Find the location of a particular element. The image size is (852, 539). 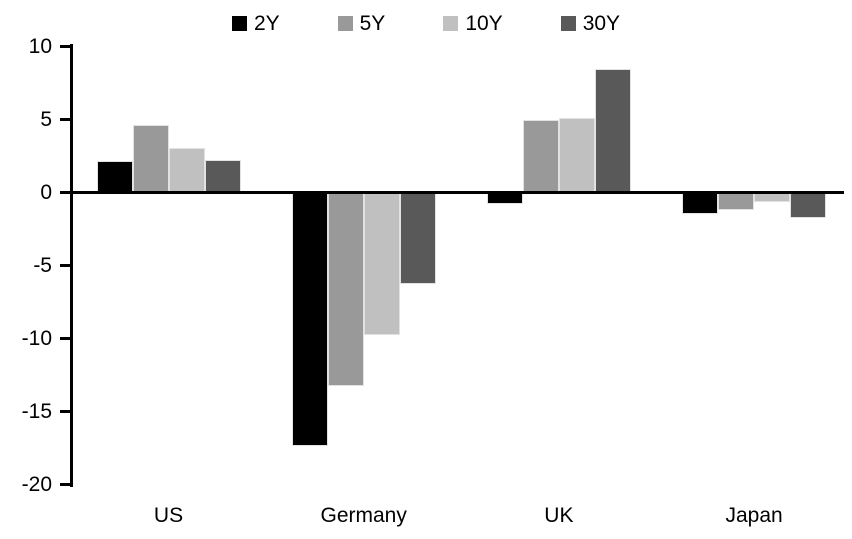

bar-us-2y is located at coordinates (114, 176).